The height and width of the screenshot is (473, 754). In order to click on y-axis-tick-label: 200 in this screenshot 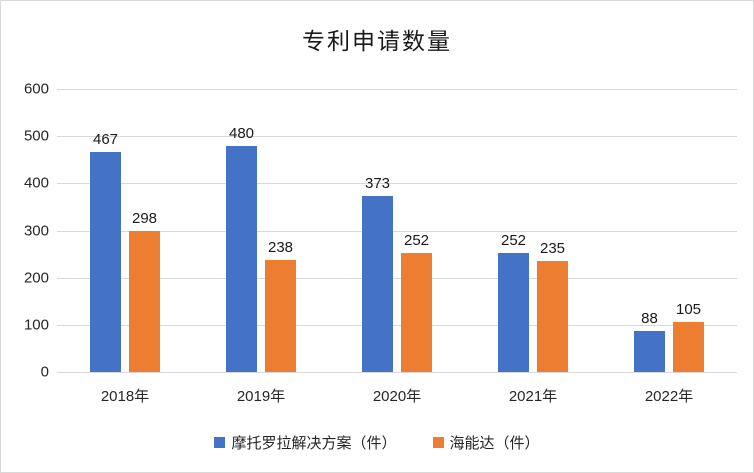, I will do `click(36, 278)`.